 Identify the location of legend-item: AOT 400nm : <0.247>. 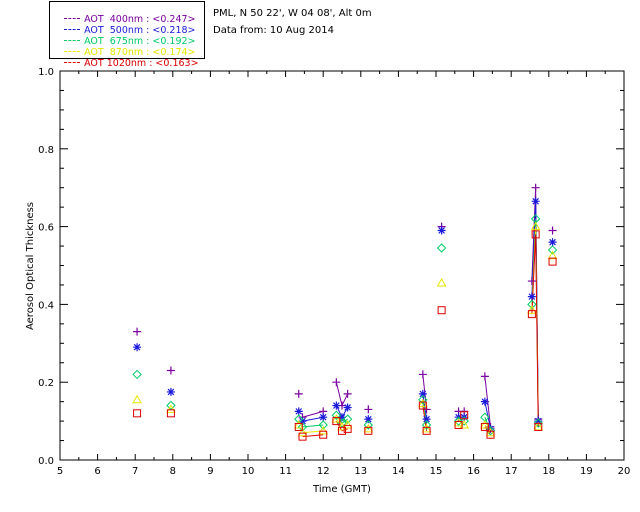
(124, 14).